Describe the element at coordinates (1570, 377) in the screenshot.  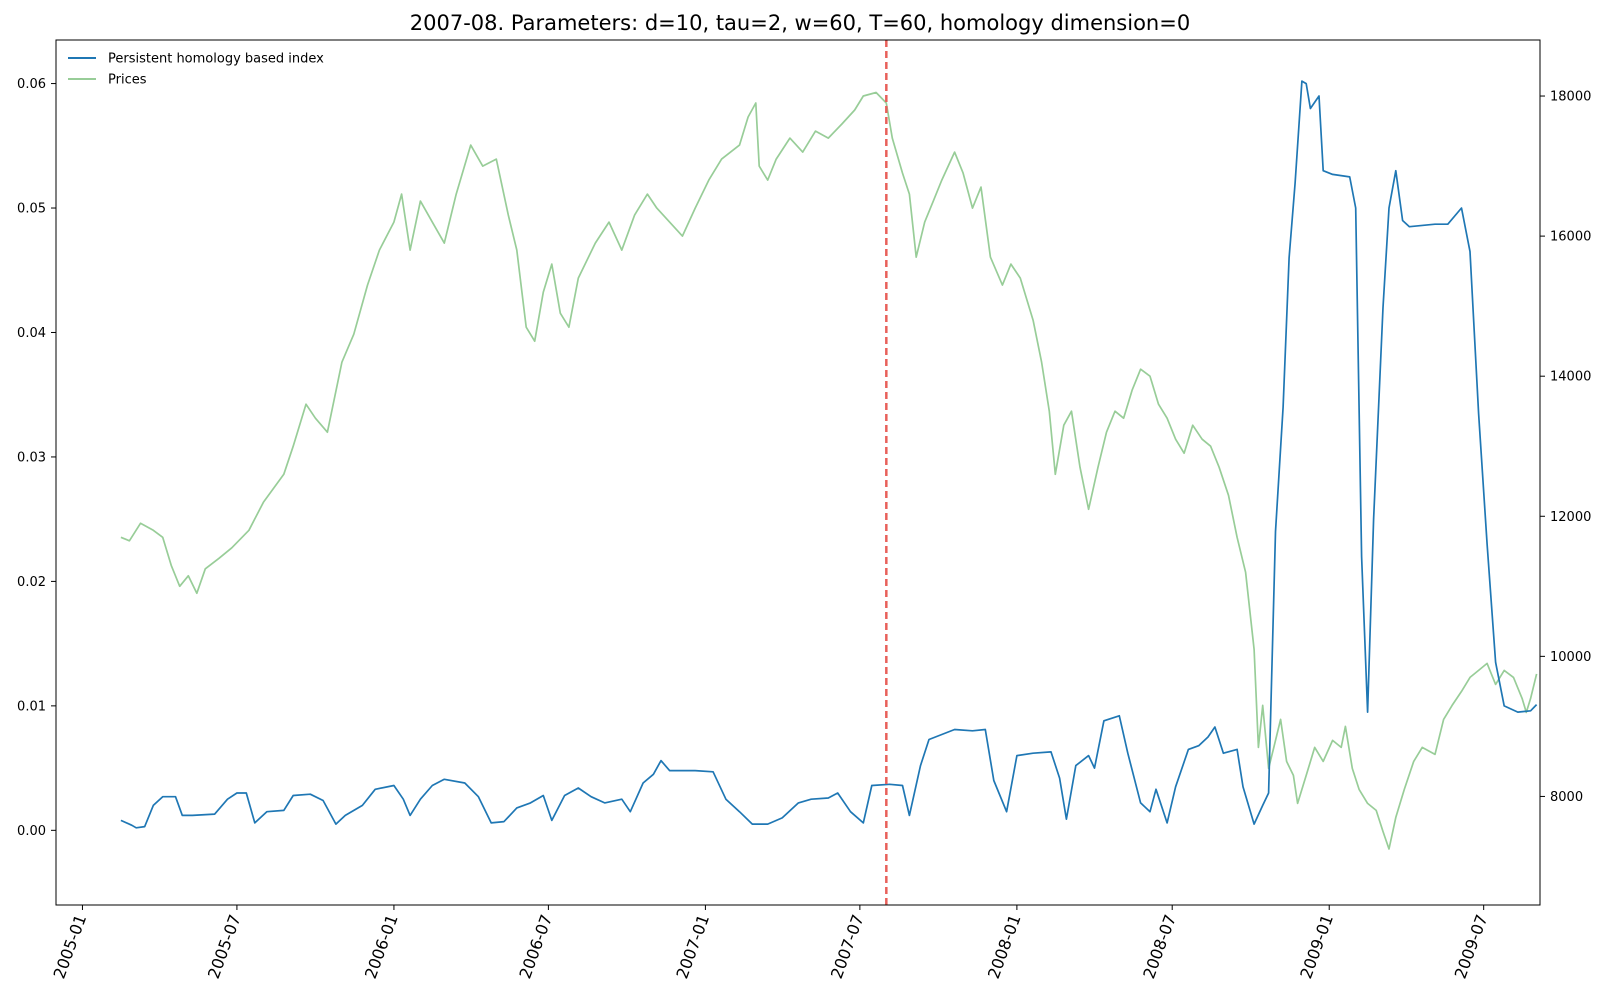
I see `y2-tick-label: 14000` at that location.